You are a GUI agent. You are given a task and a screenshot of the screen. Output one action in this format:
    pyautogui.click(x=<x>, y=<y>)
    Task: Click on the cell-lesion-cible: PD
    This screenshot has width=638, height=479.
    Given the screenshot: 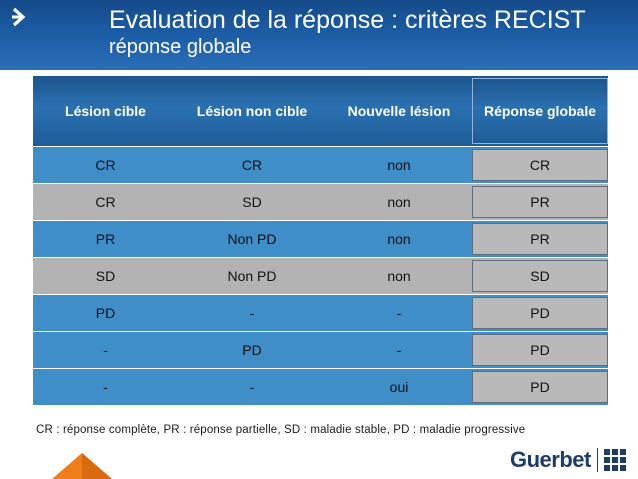 What is the action you would take?
    pyautogui.click(x=105, y=313)
    